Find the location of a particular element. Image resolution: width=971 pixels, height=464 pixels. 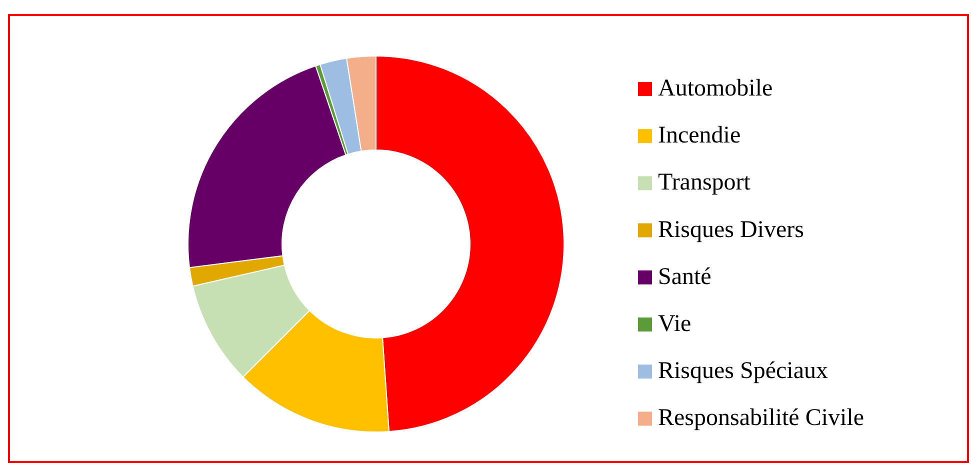

legend-label: Incendie is located at coordinates (699, 135).